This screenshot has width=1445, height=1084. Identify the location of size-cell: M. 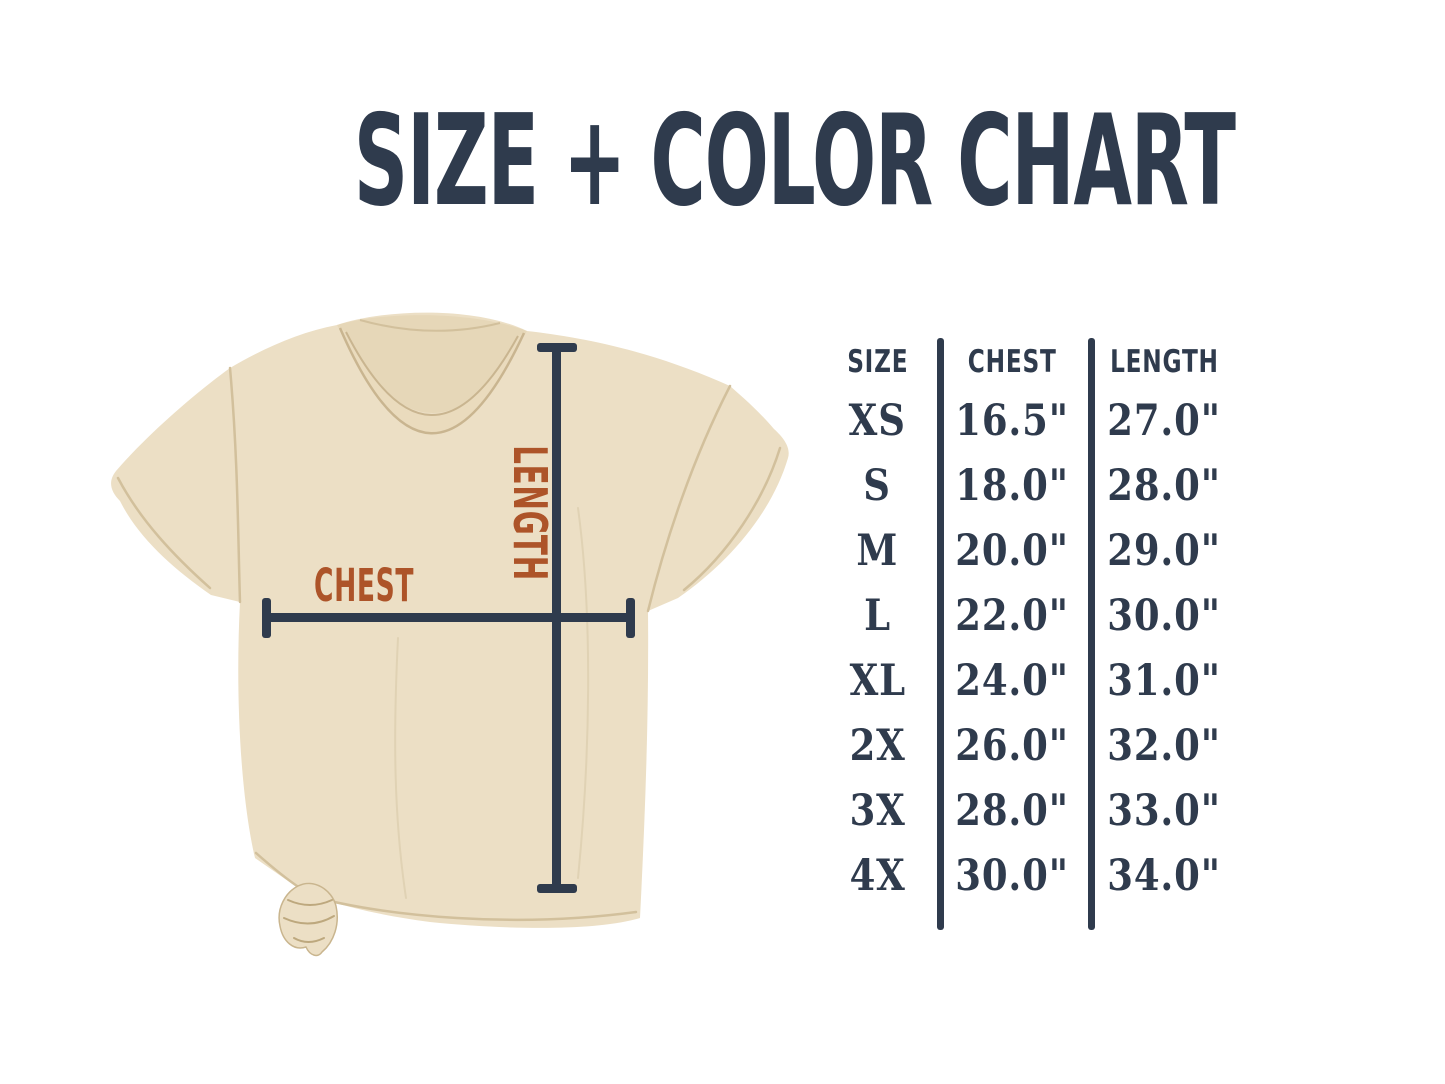
(877, 550).